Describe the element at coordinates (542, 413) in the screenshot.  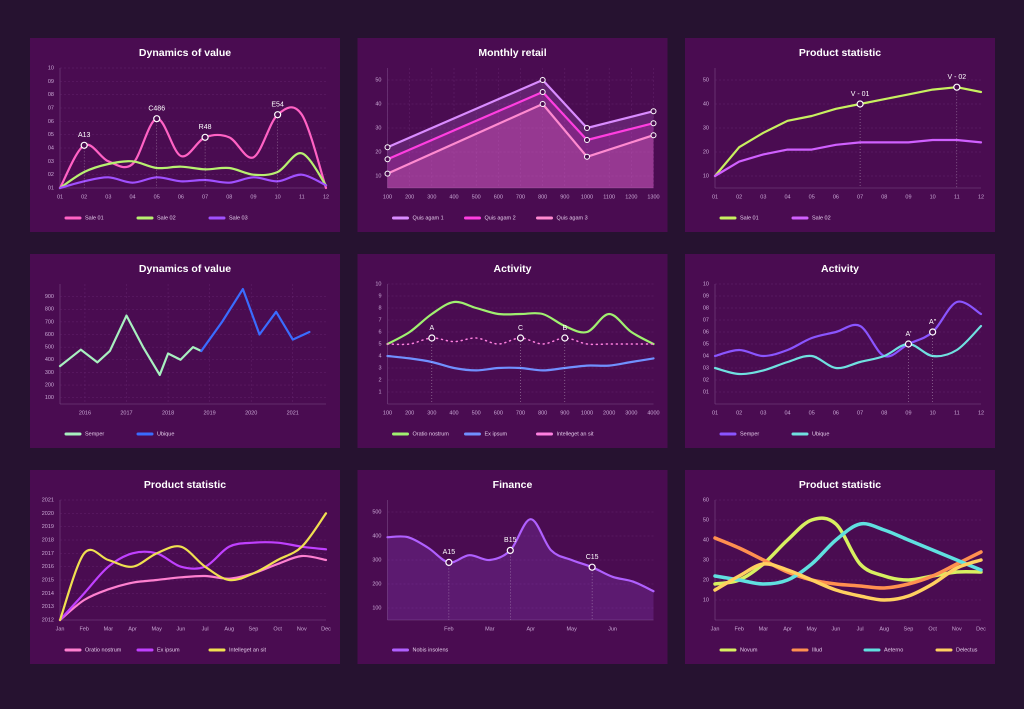
I see `x-tick-label: 800` at that location.